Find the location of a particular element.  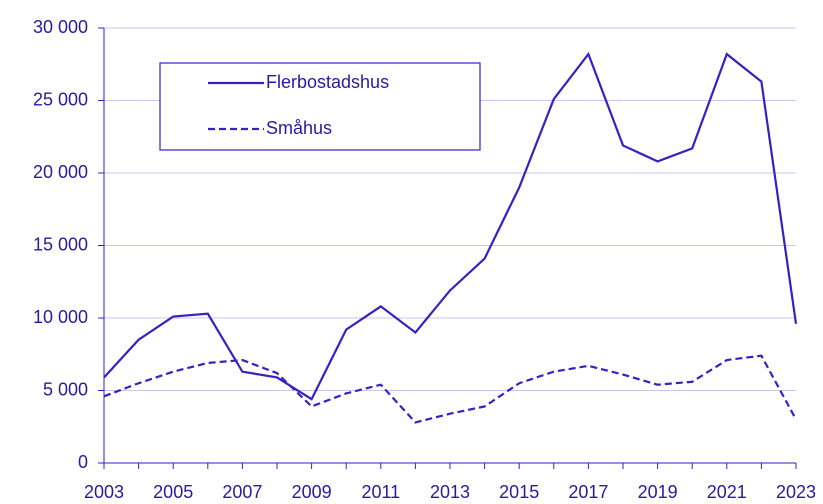

x-tick-label: 2005 is located at coordinates (173, 492).